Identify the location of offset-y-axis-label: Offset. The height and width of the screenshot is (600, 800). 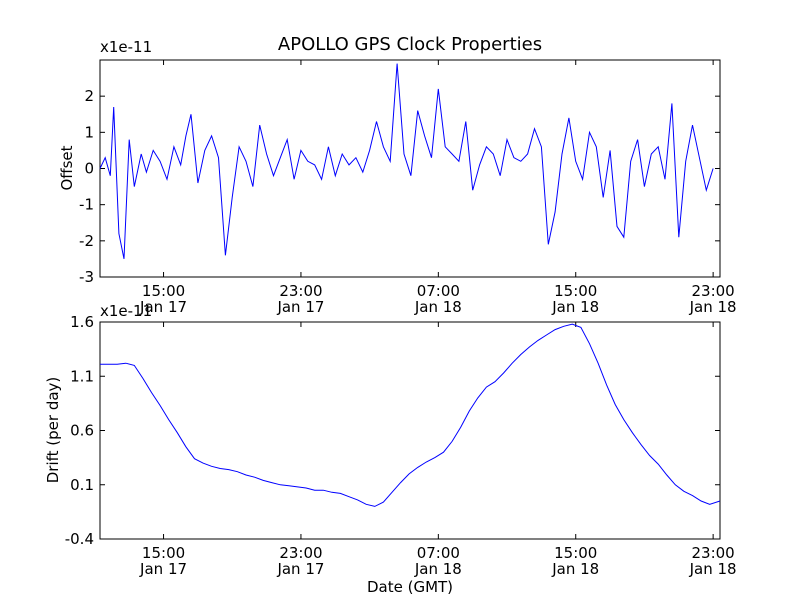
(67, 167).